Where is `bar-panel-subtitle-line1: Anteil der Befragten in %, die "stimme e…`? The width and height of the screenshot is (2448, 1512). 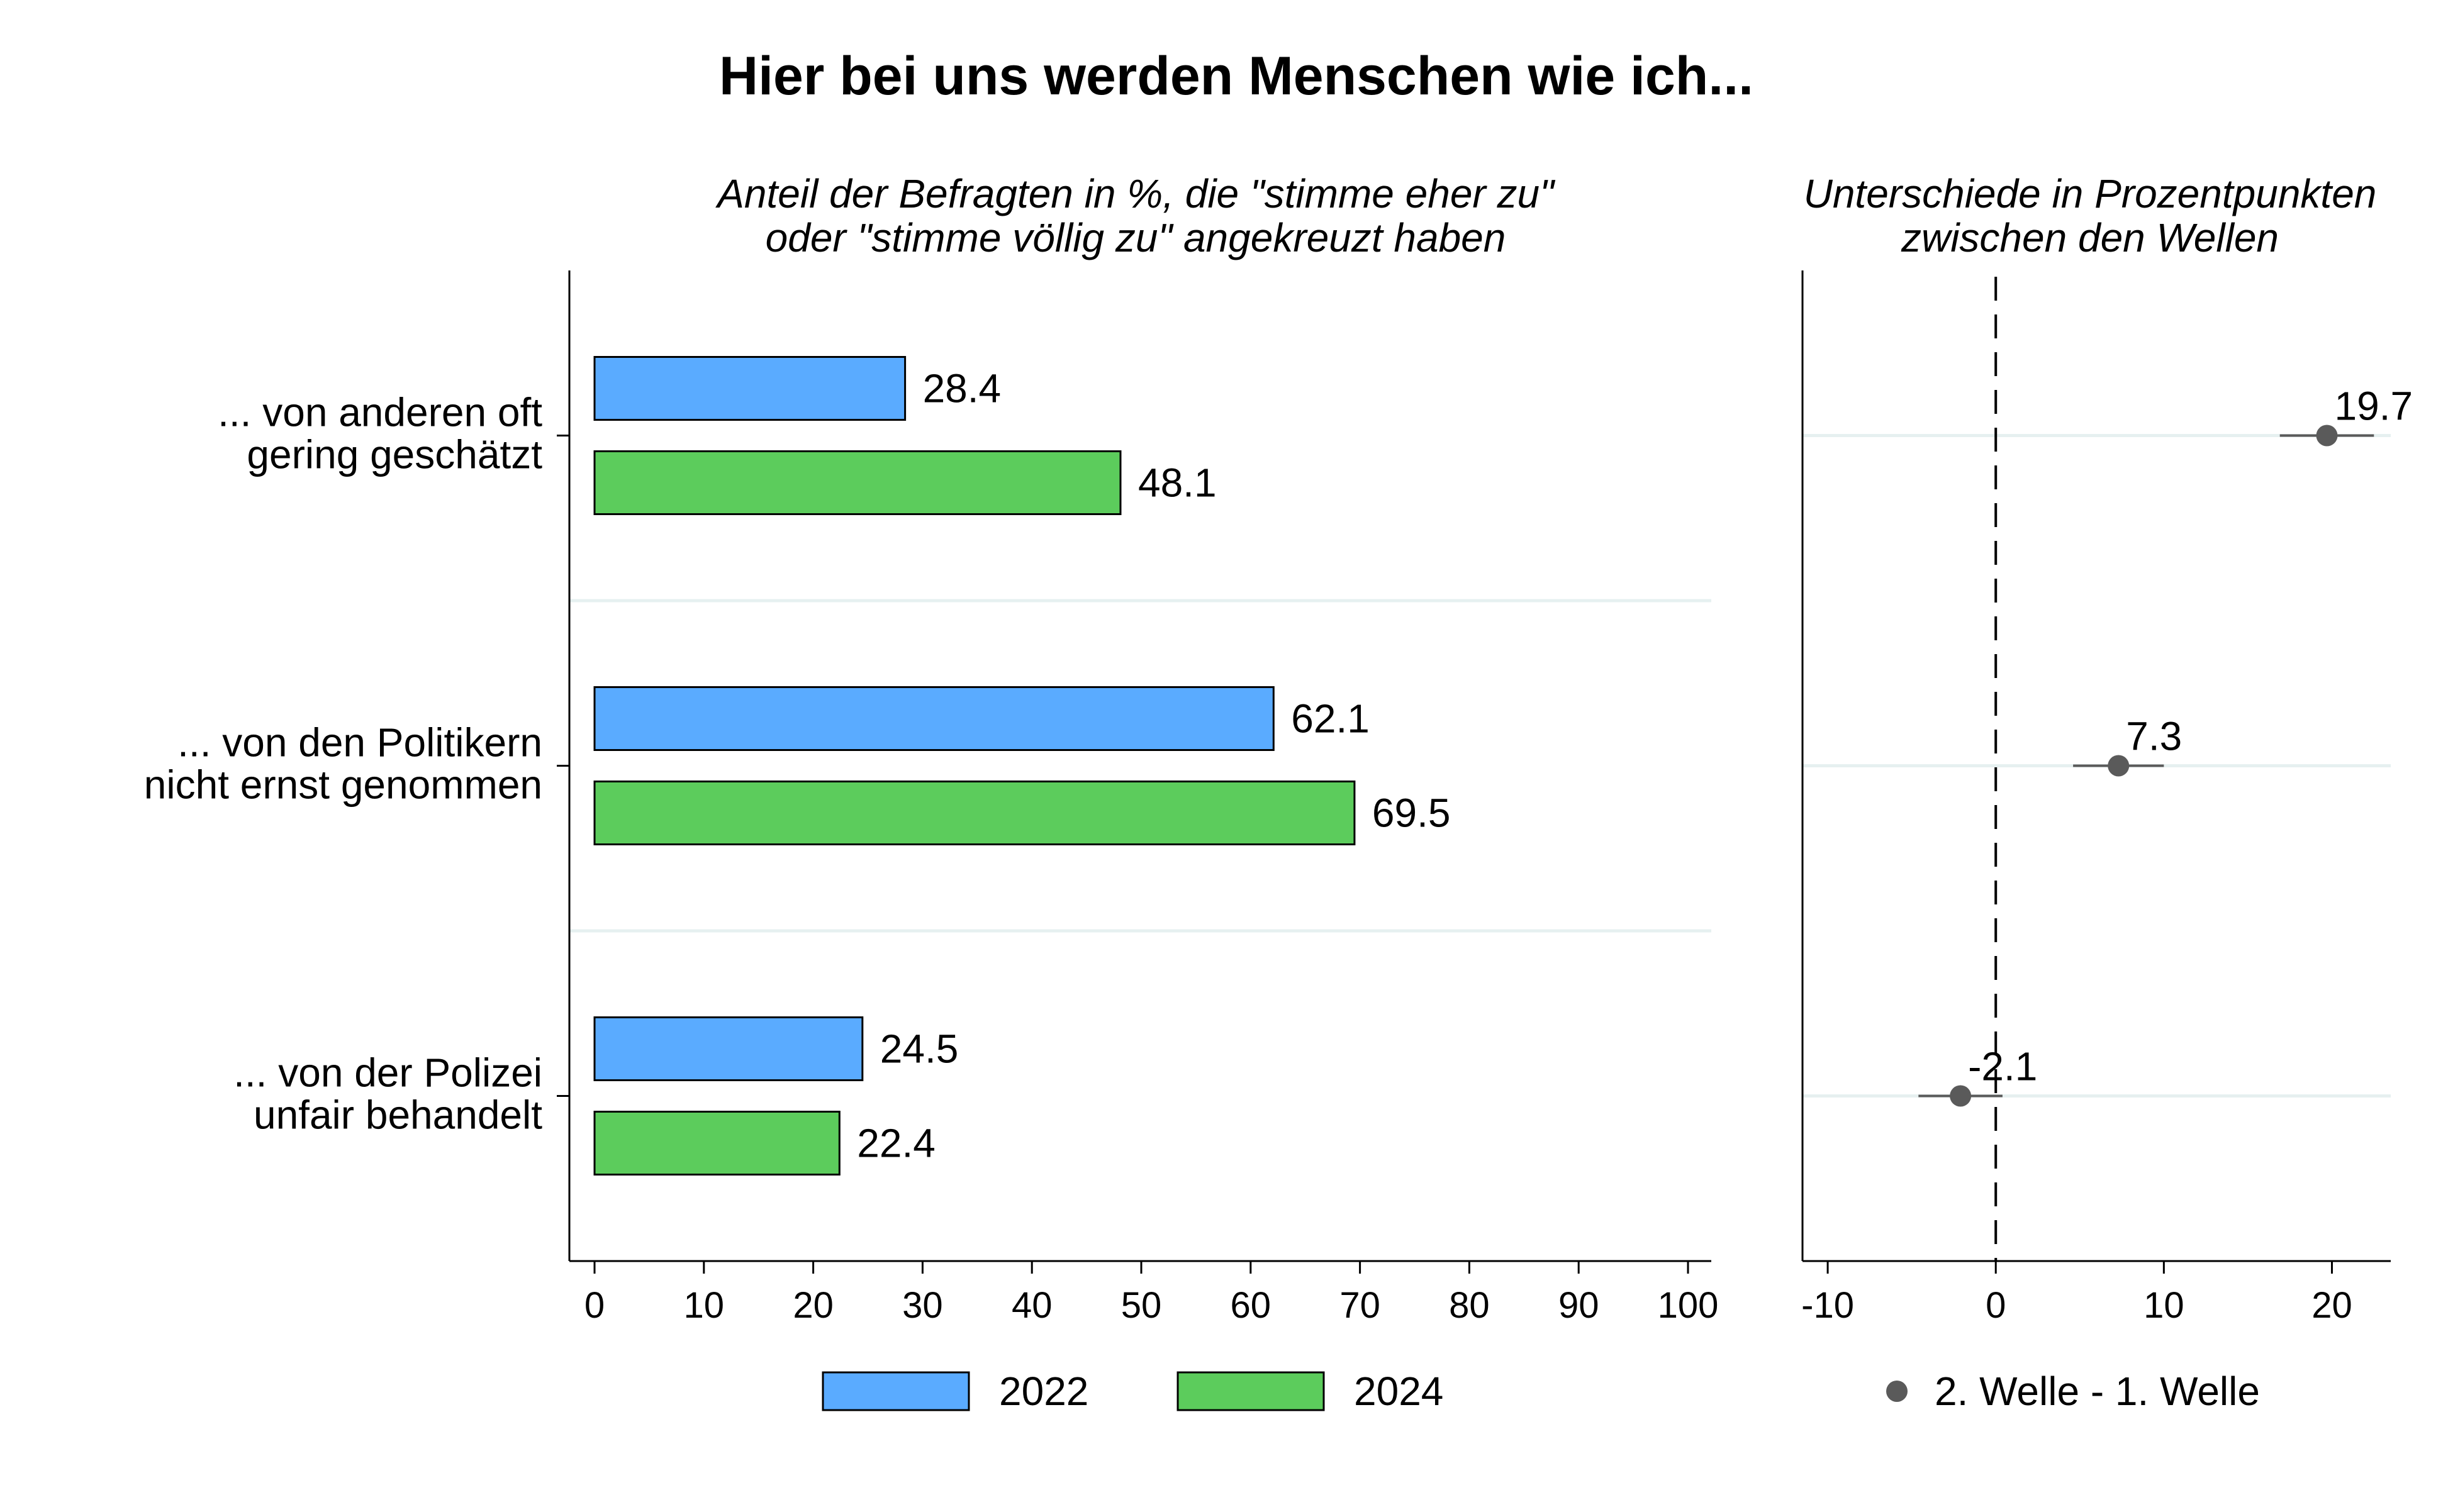 bar-panel-subtitle-line1: Anteil der Befragten in %, die "stimme e… is located at coordinates (1135, 193).